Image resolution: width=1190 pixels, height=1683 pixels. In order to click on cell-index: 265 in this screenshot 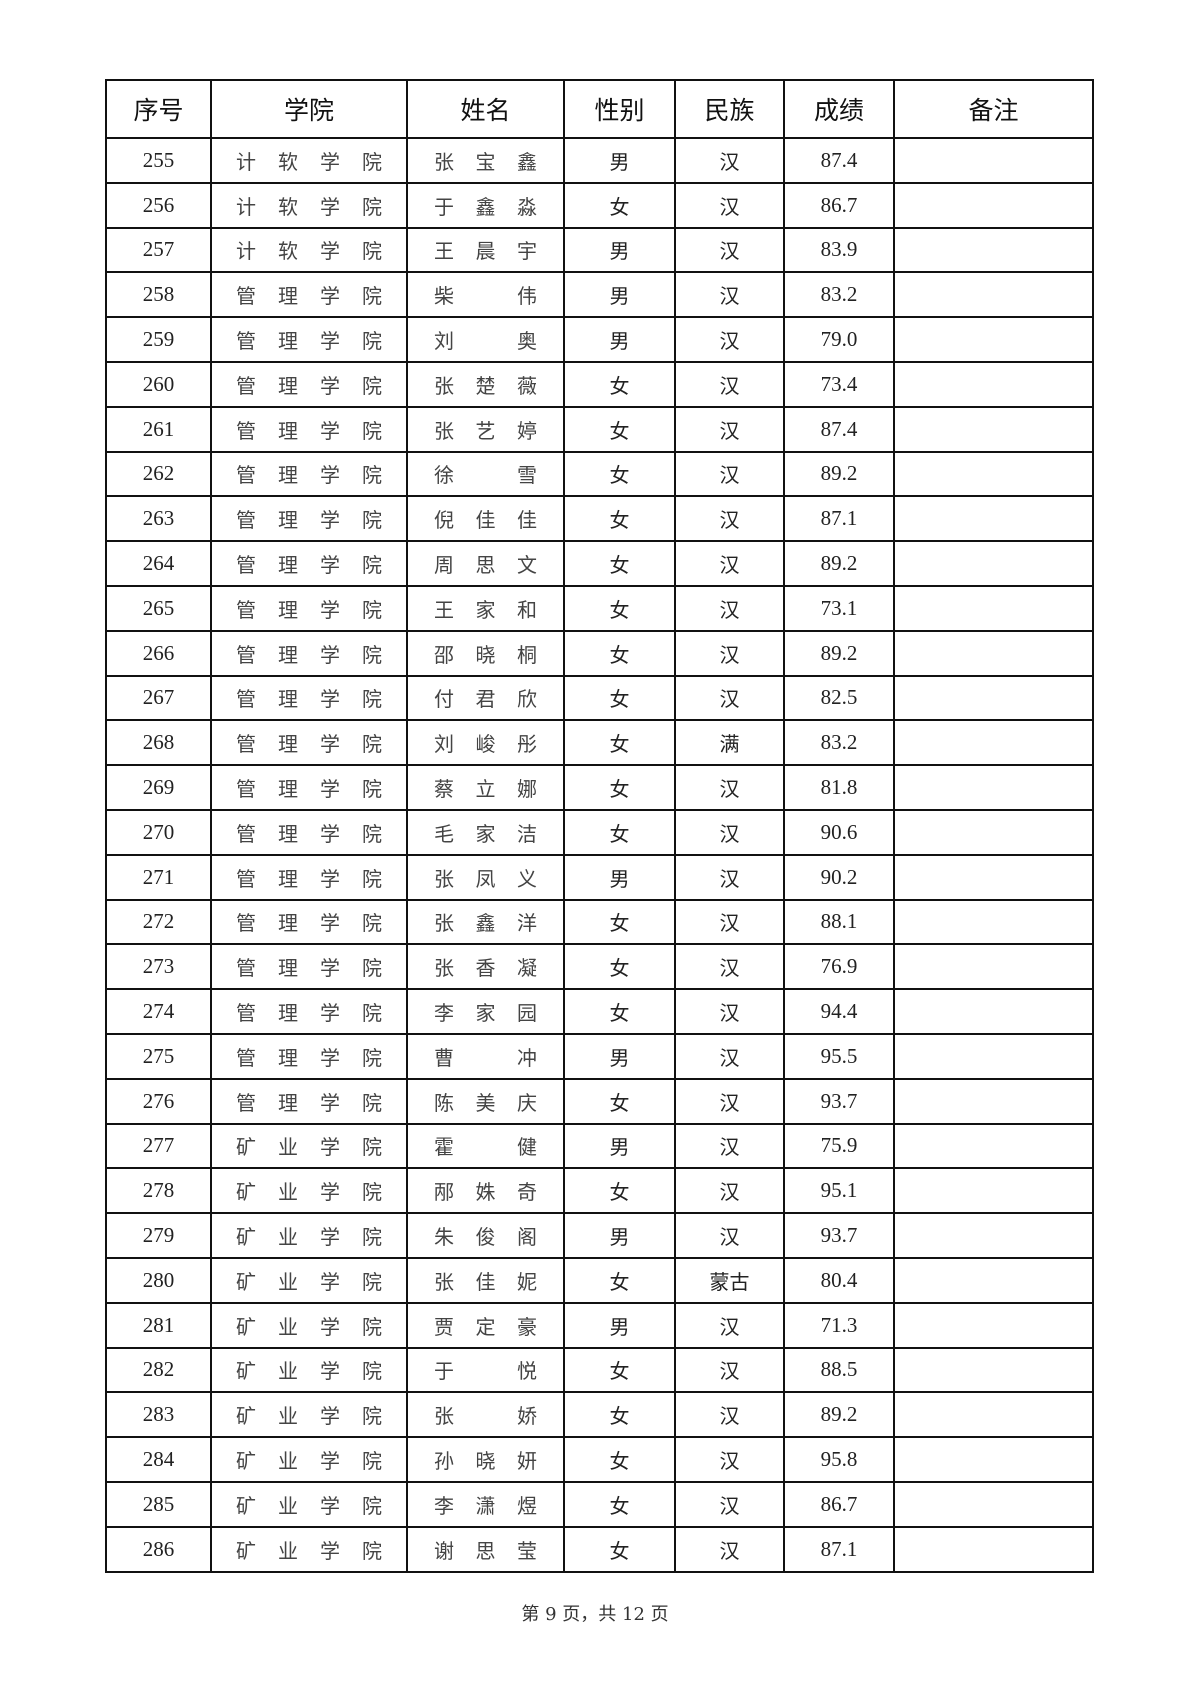, I will do `click(158, 608)`.